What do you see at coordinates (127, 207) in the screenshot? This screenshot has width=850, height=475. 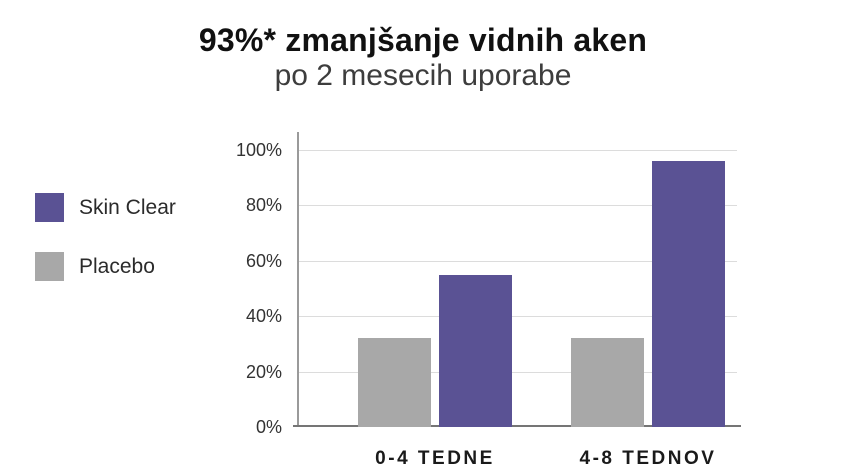 I see `legend-label-skin-clear: Skin Clear` at bounding box center [127, 207].